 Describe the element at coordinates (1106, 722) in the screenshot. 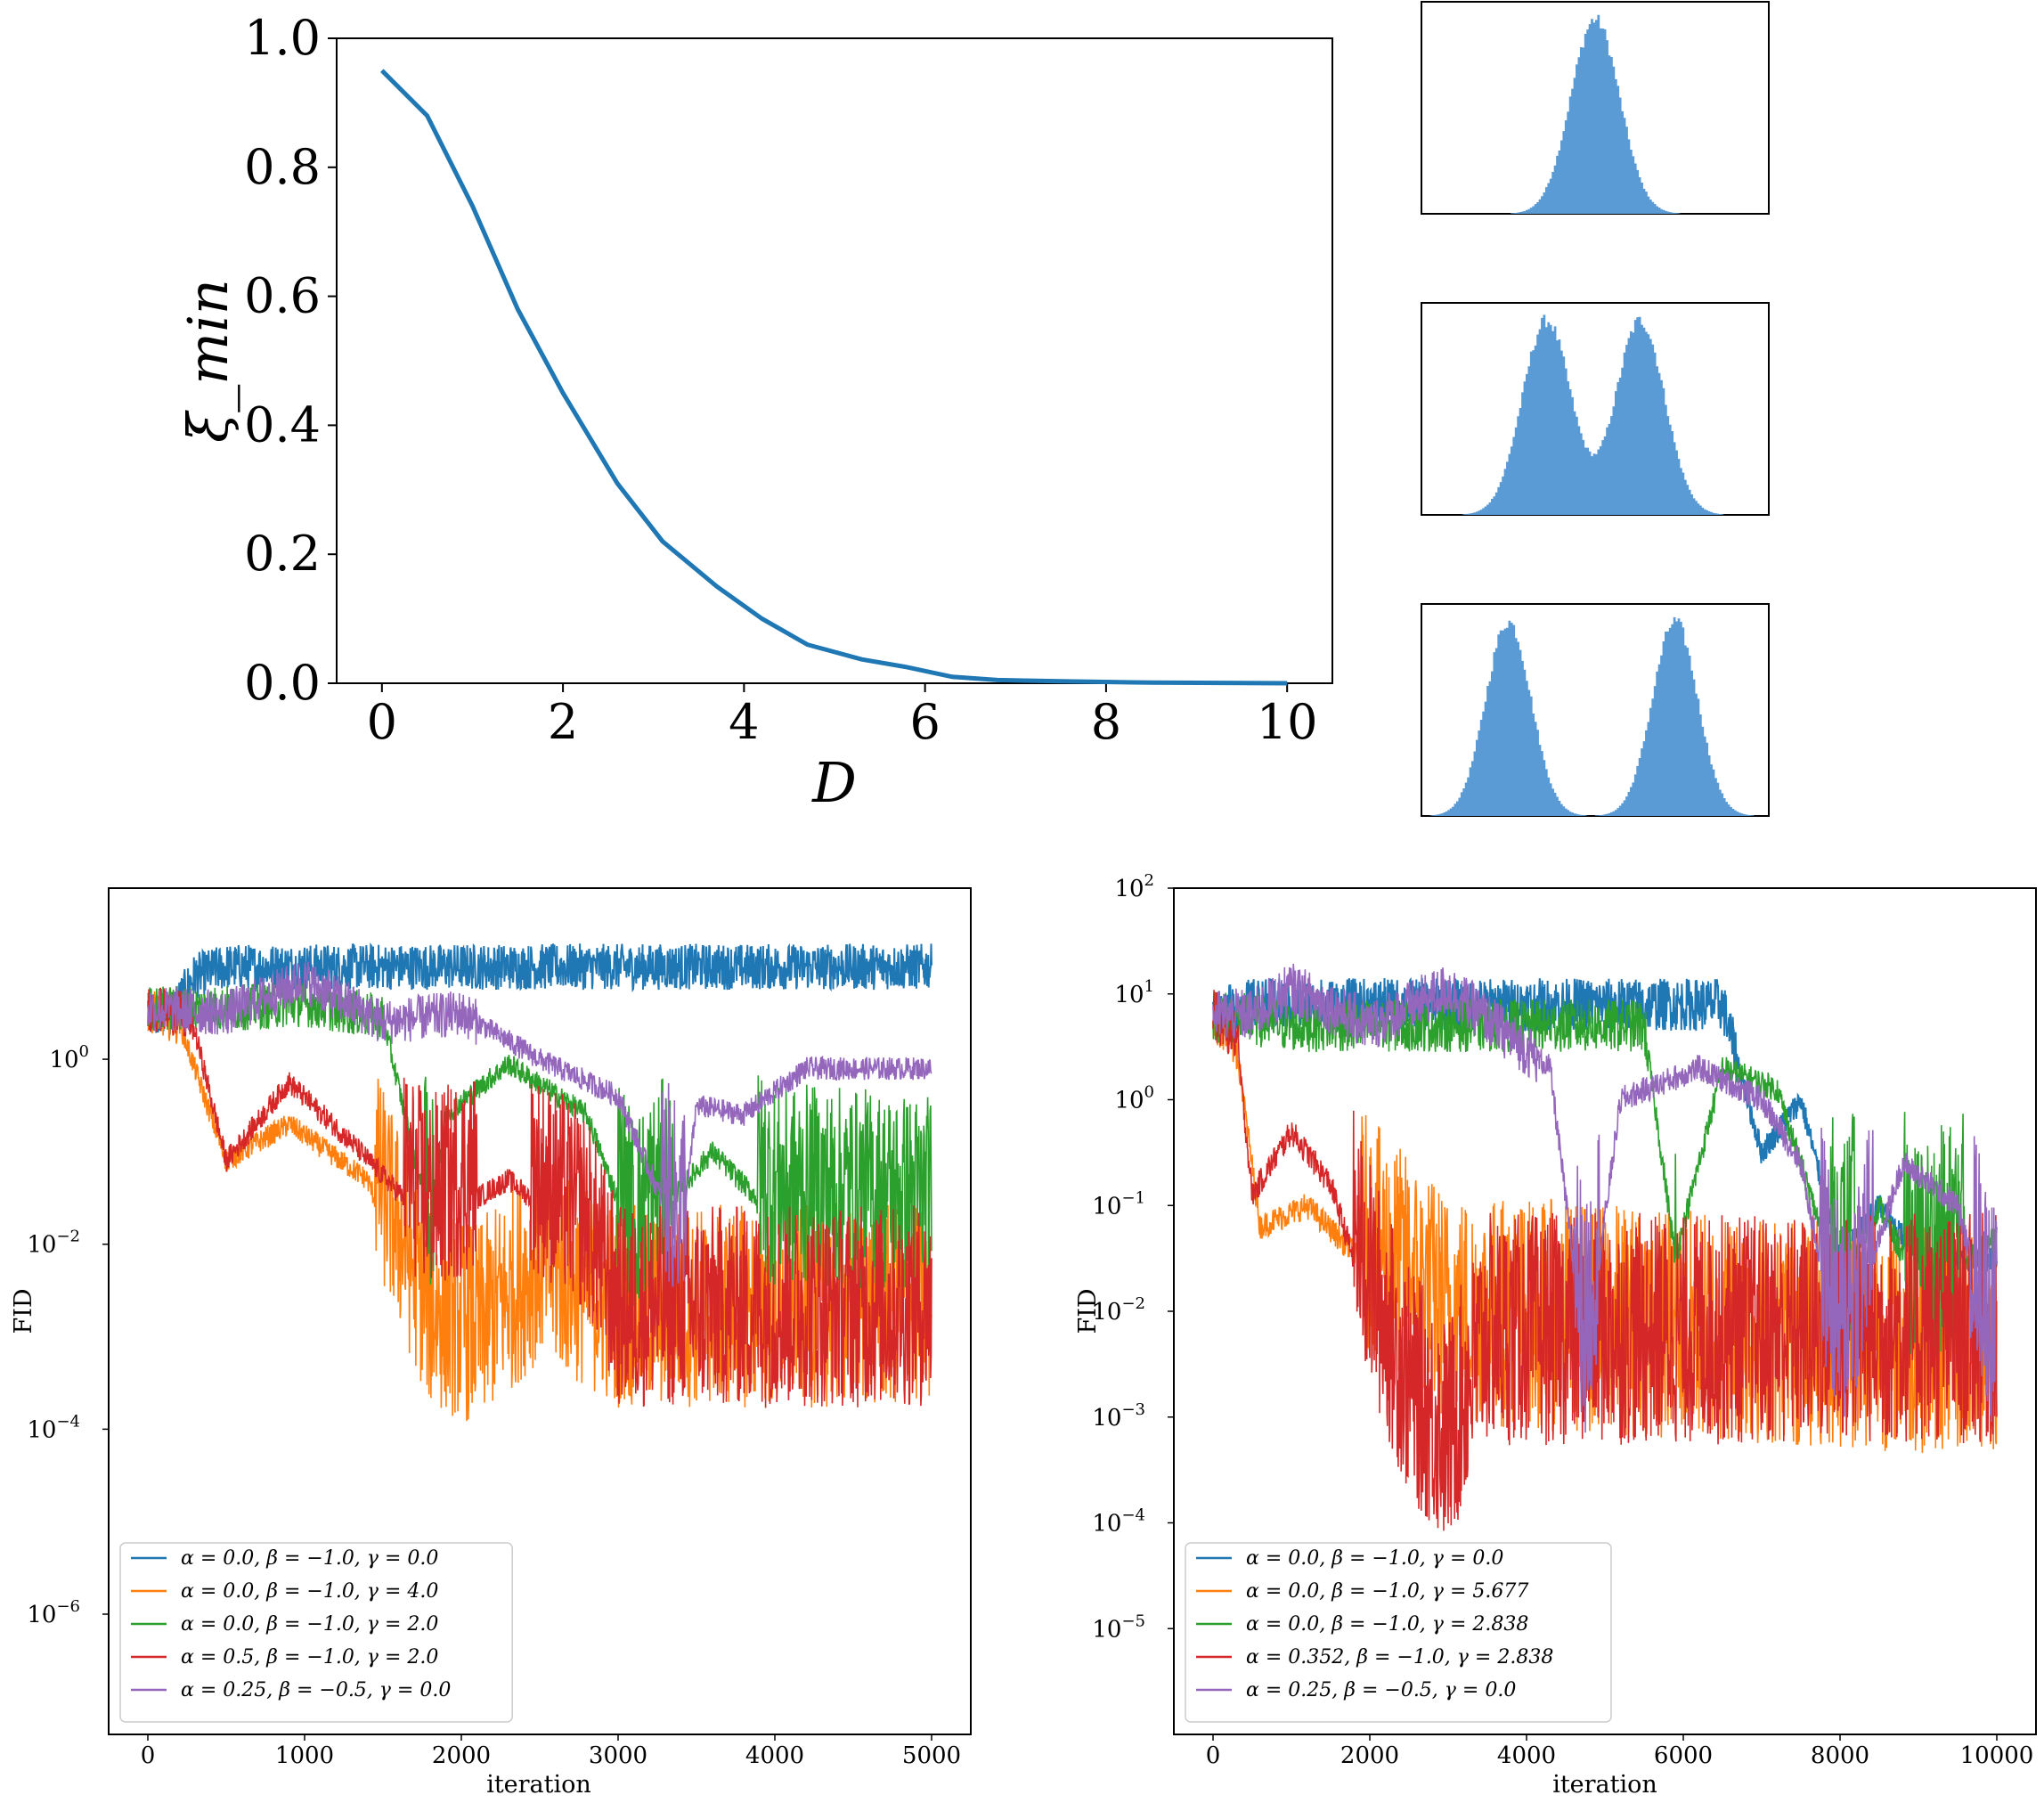

I see `x-tick-label: 8` at that location.